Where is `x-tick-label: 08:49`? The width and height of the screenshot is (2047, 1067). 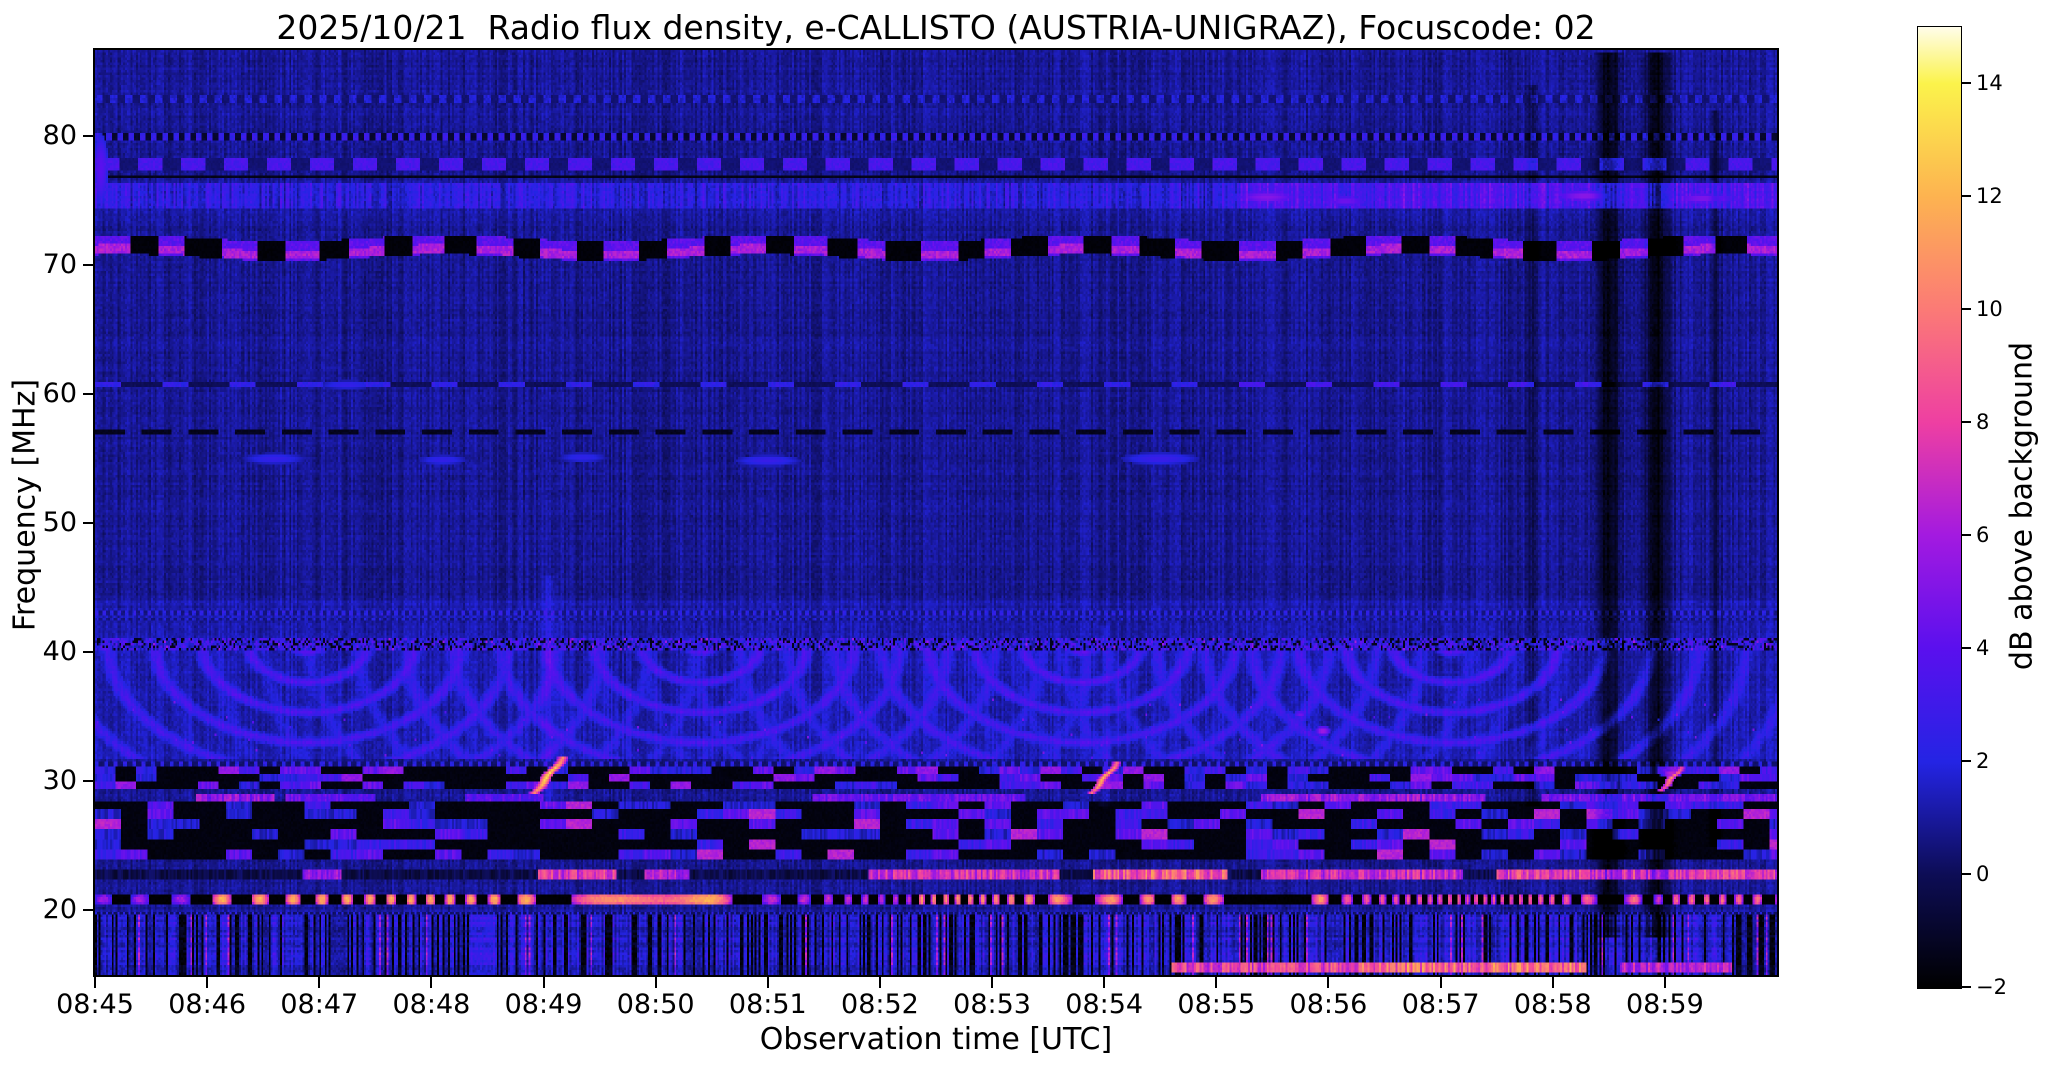 x-tick-label: 08:49 is located at coordinates (543, 1004).